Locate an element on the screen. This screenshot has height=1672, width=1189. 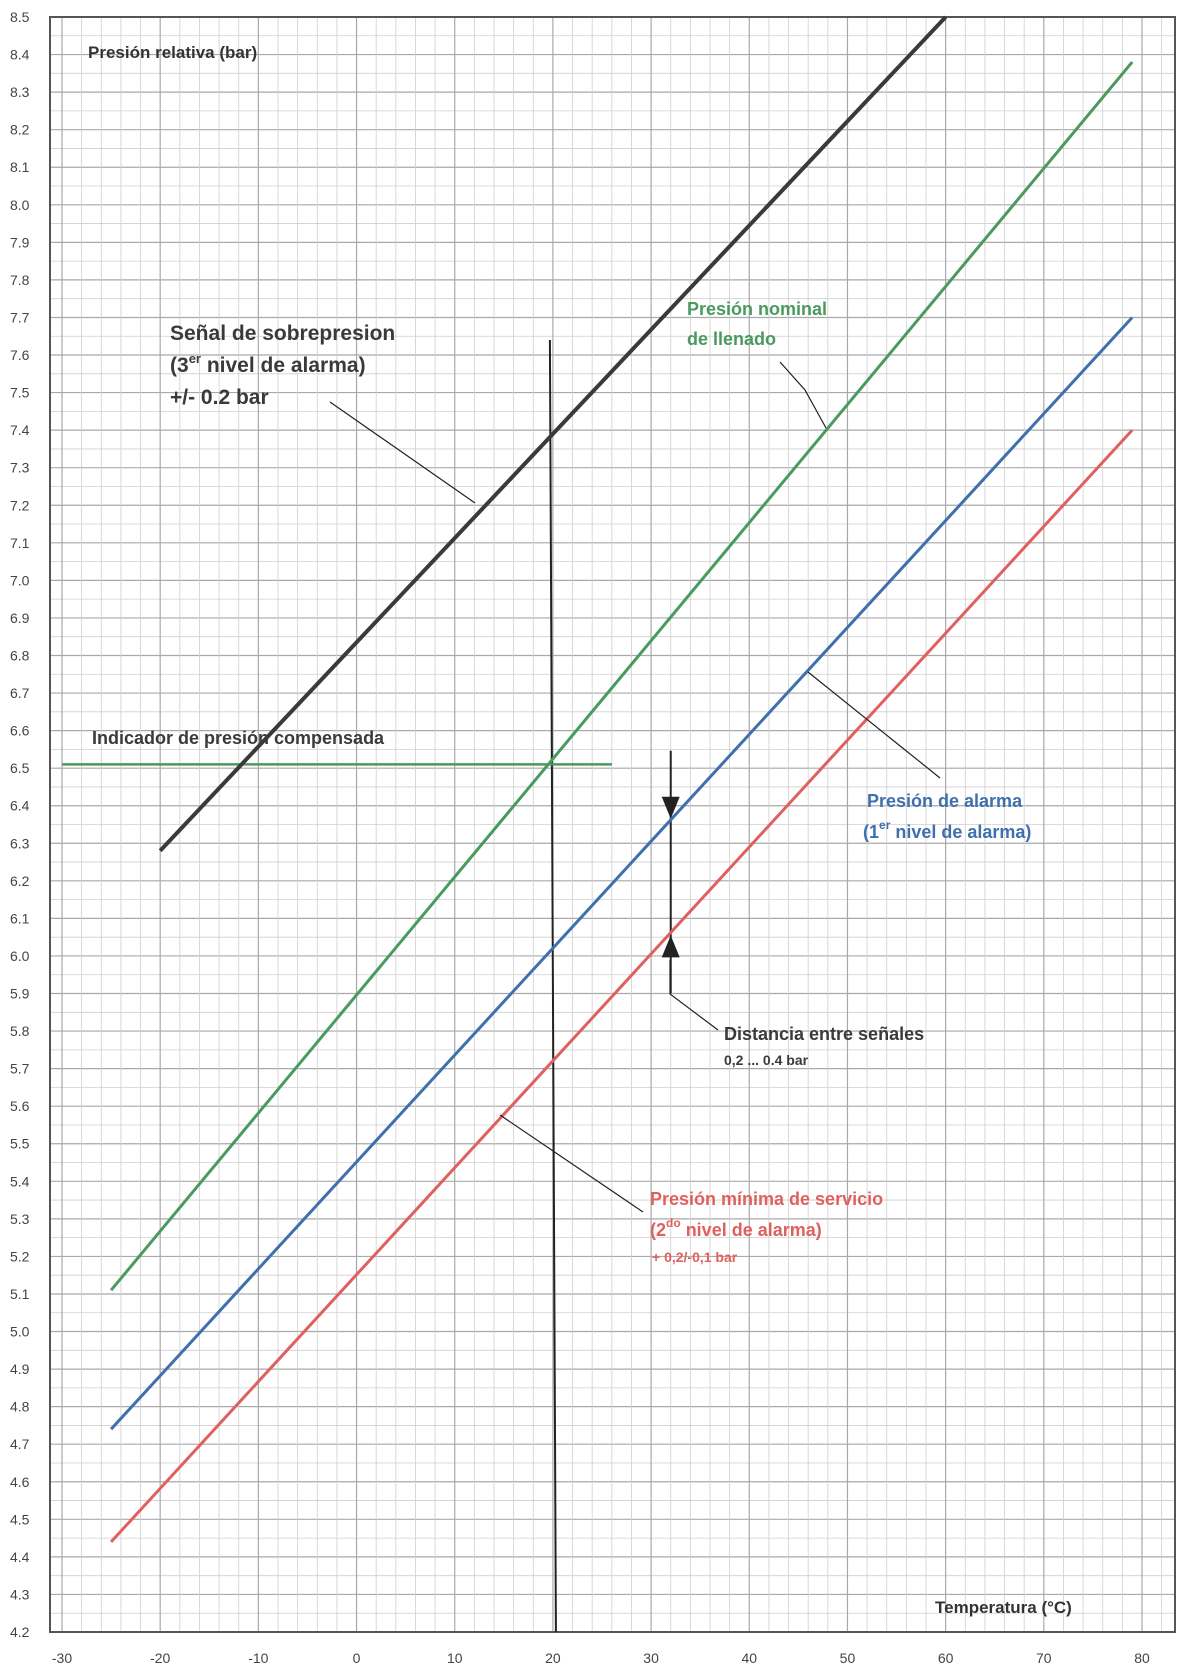
x-tick-label: 70 is located at coordinates (1044, 1658).